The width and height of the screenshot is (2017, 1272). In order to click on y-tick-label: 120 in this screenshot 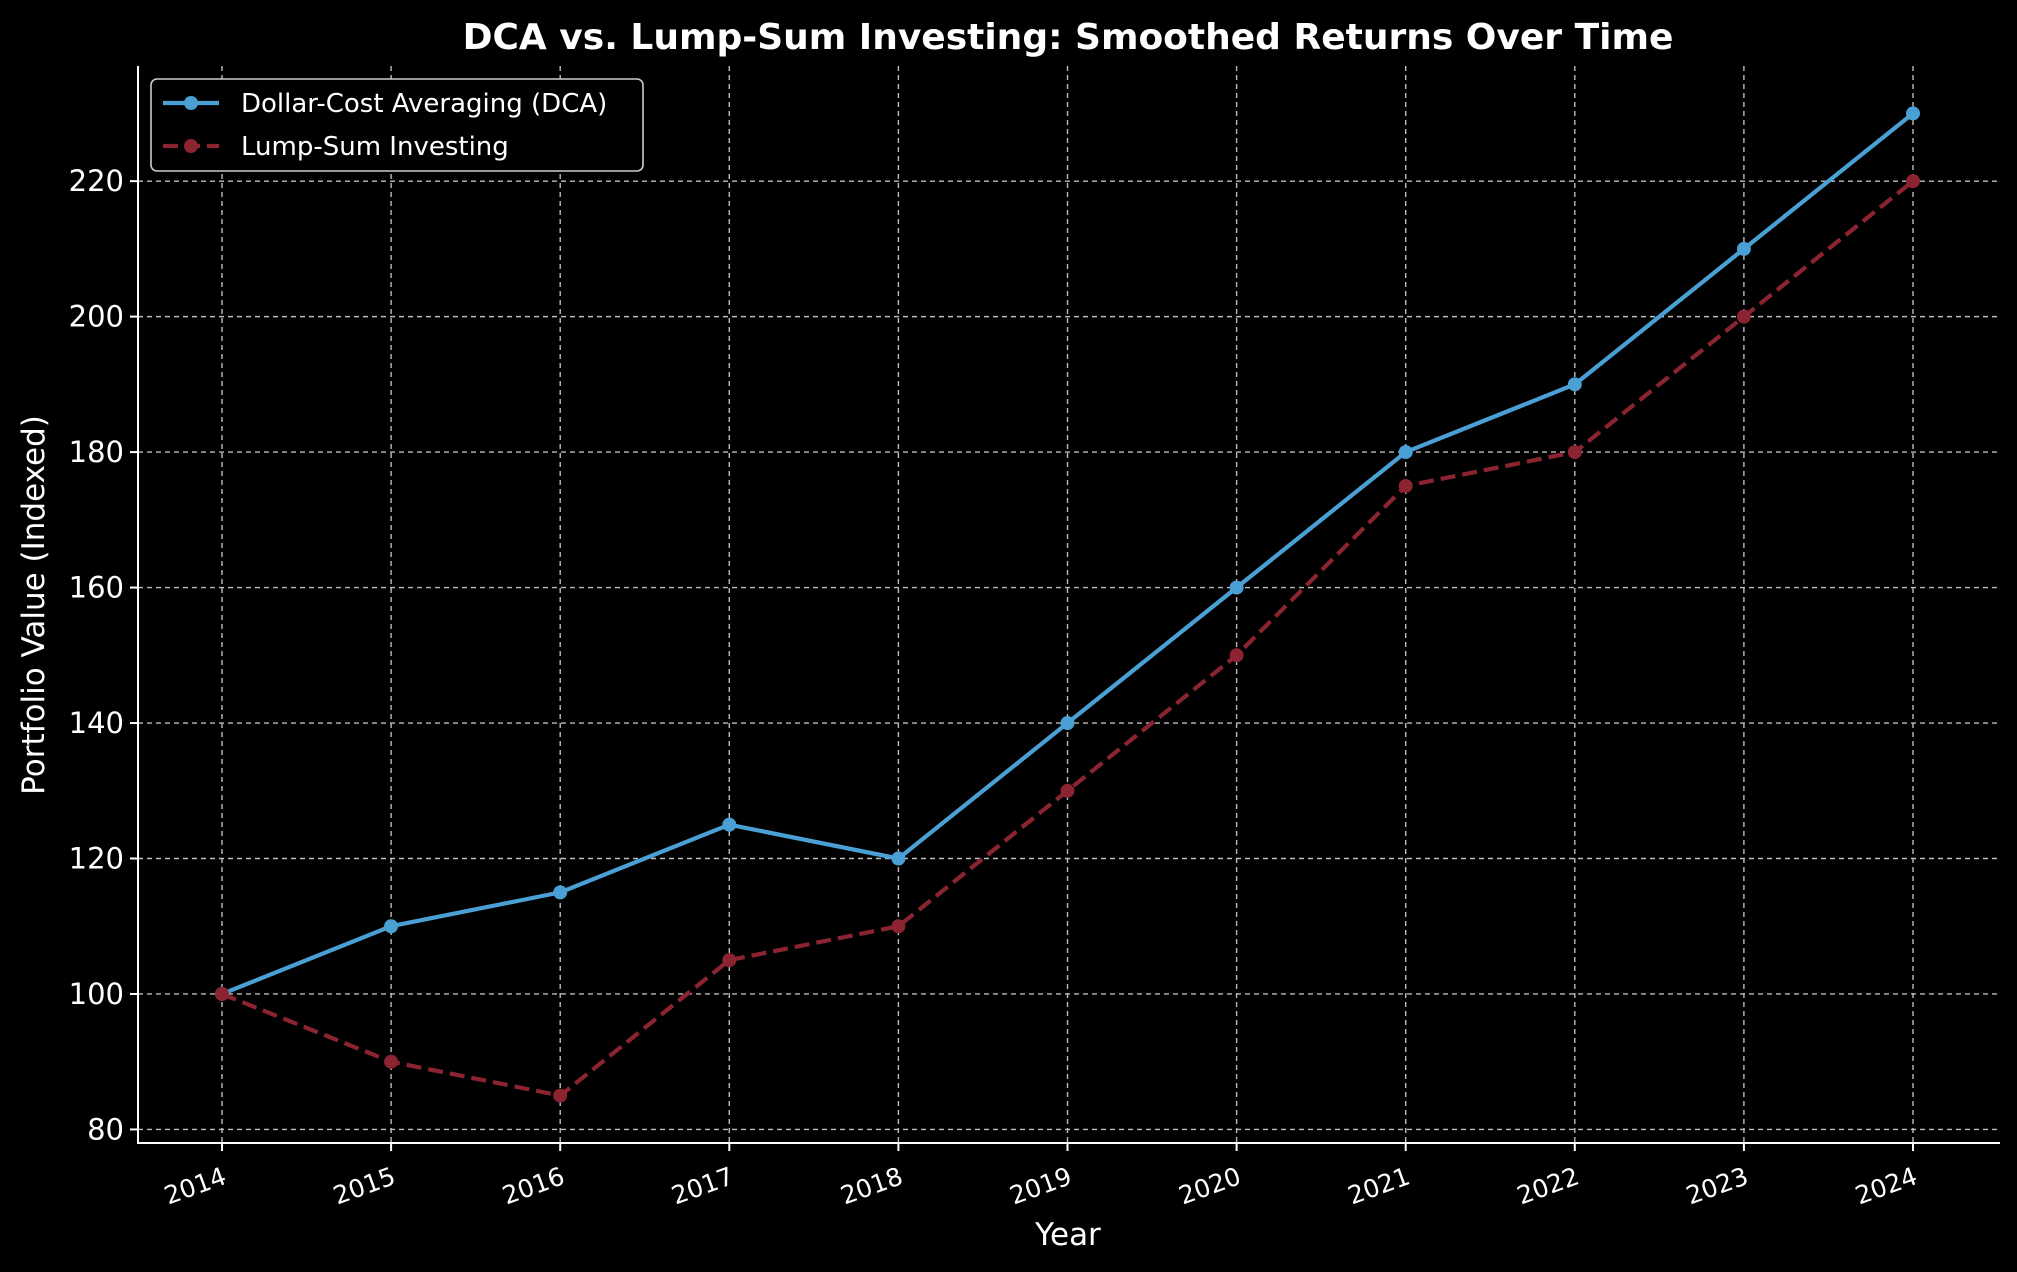, I will do `click(96, 859)`.